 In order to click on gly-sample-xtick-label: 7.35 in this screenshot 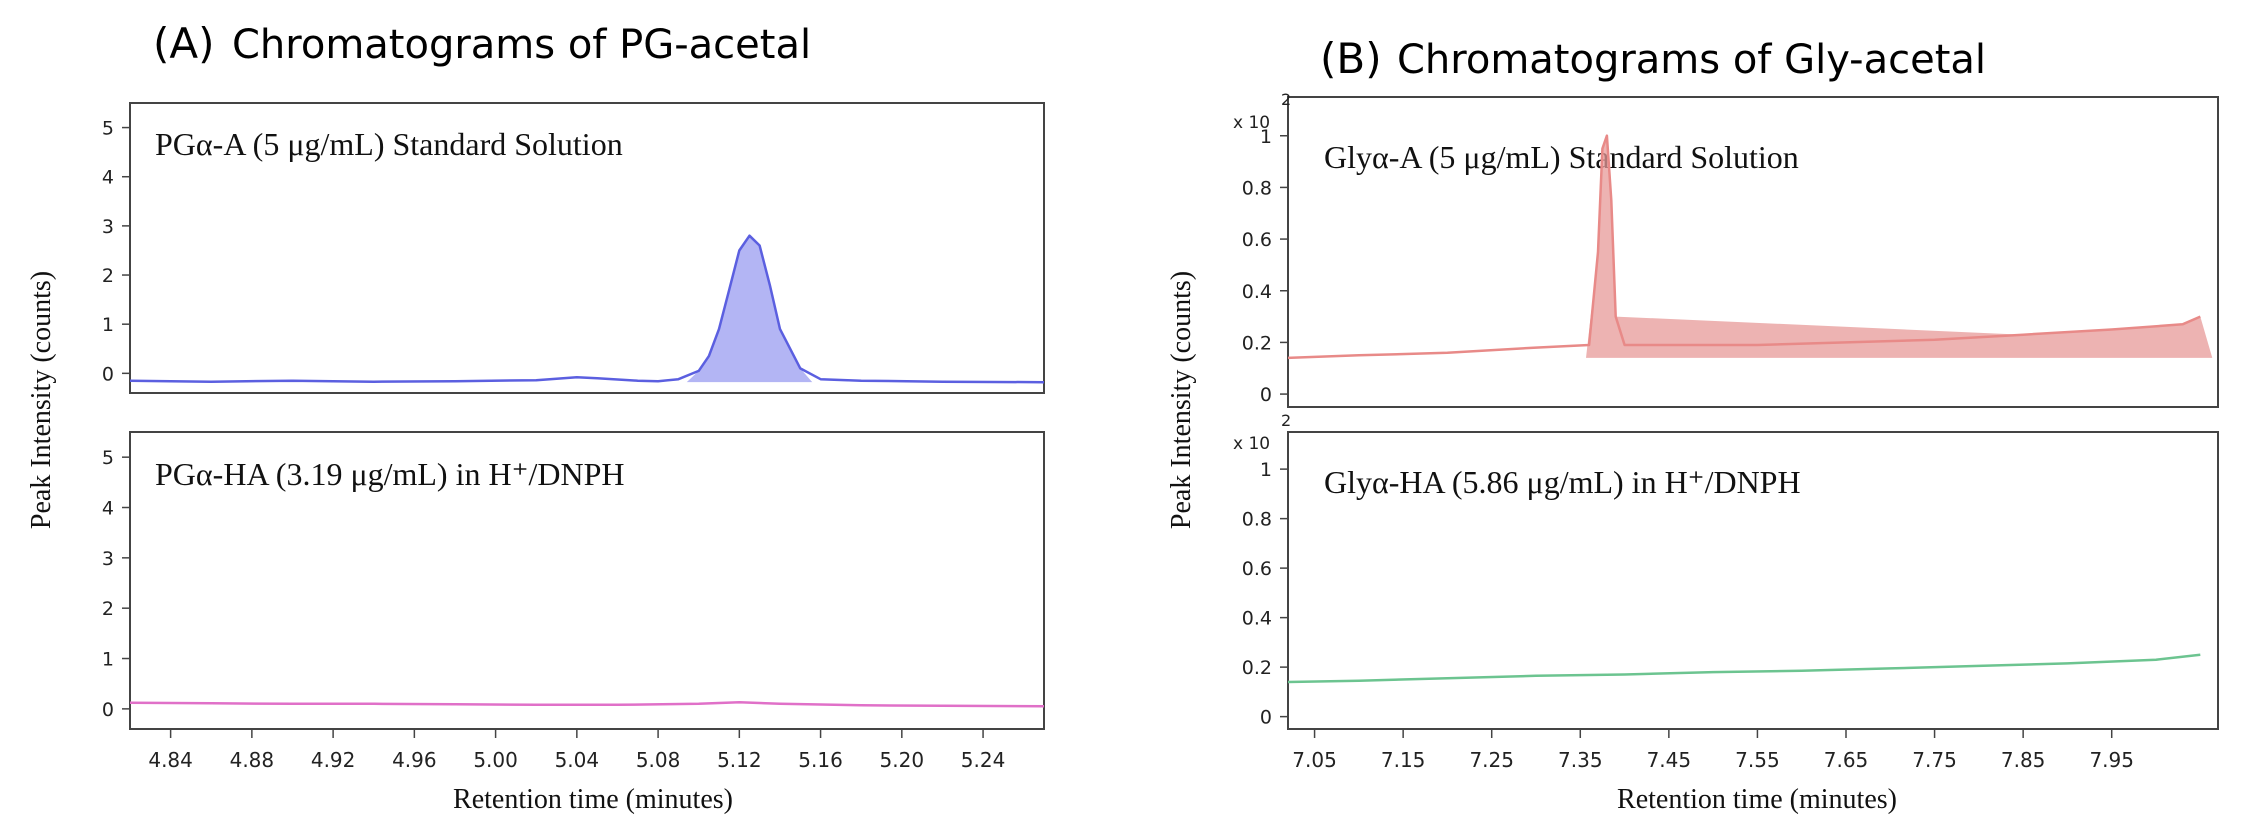, I will do `click(1580, 760)`.